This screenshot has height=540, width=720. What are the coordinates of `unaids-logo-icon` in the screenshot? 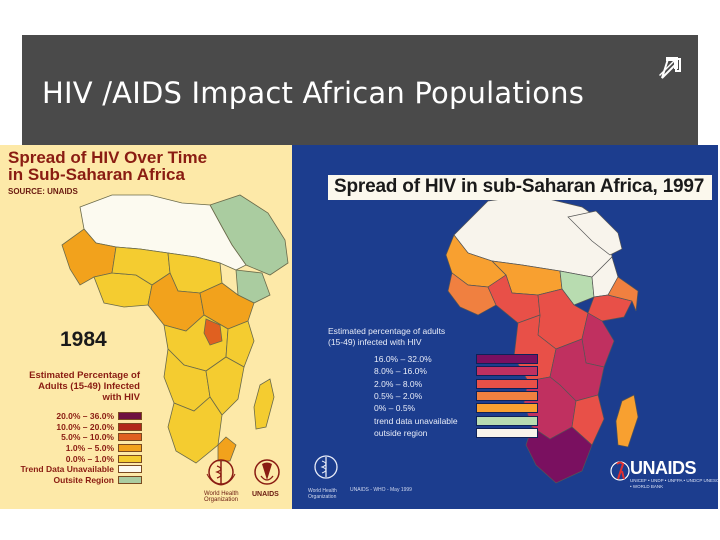 It's located at (267, 473).